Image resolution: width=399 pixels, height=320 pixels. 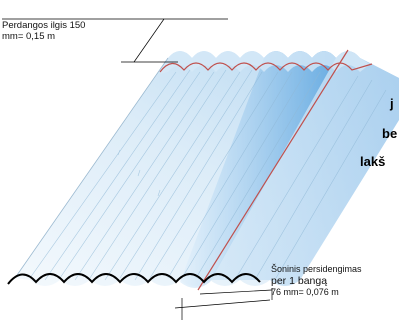 What do you see at coordinates (44, 25) in the screenshot?
I see `end-overlap-line1: Perdangos ilgis 150` at bounding box center [44, 25].